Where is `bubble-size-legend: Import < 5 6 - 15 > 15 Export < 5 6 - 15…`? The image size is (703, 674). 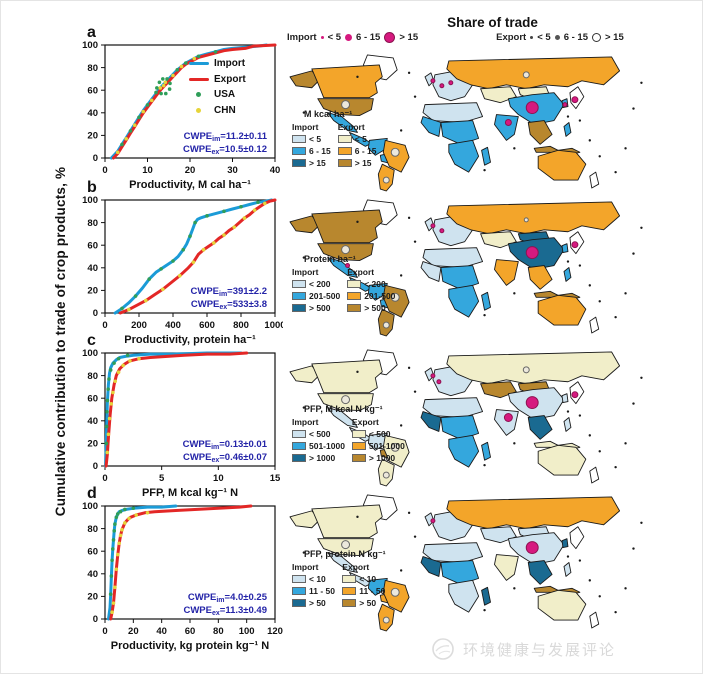 bubble-size-legend: Import < 5 6 - 15 > 15 Export < 5 6 - 15… is located at coordinates (494, 37).